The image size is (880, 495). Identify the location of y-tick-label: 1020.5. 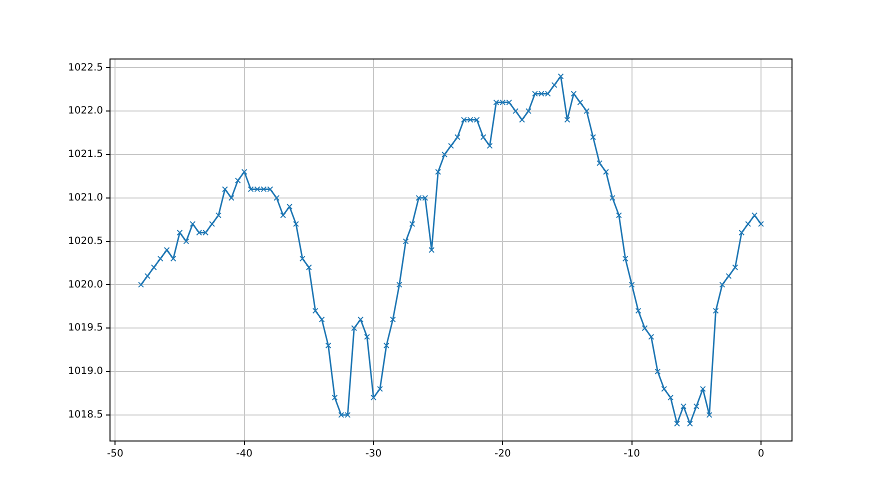
(85, 241).